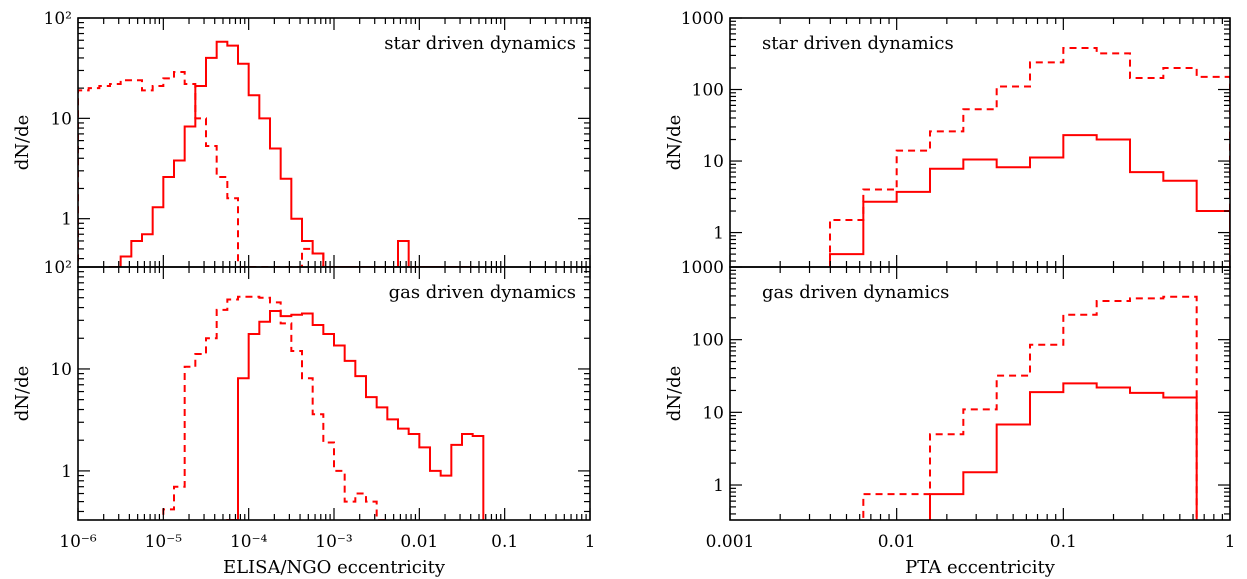 Image resolution: width=1247 pixels, height=579 pixels. What do you see at coordinates (980, 567) in the screenshot?
I see `x-axis-label: PTA eccentricity` at bounding box center [980, 567].